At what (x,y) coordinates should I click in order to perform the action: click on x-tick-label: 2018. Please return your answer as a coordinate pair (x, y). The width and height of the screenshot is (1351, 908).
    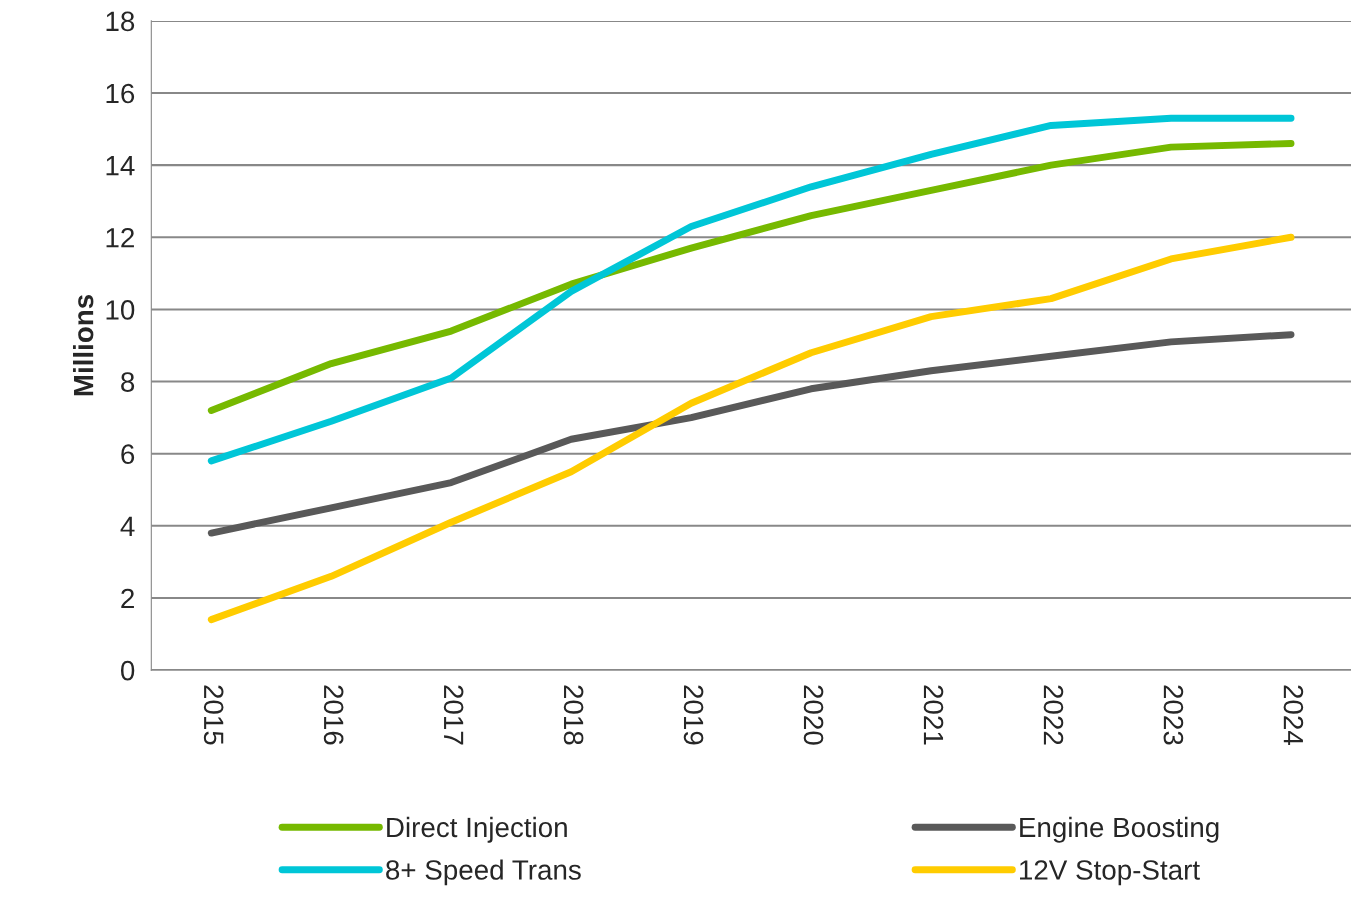
    Looking at the image, I should click on (573, 715).